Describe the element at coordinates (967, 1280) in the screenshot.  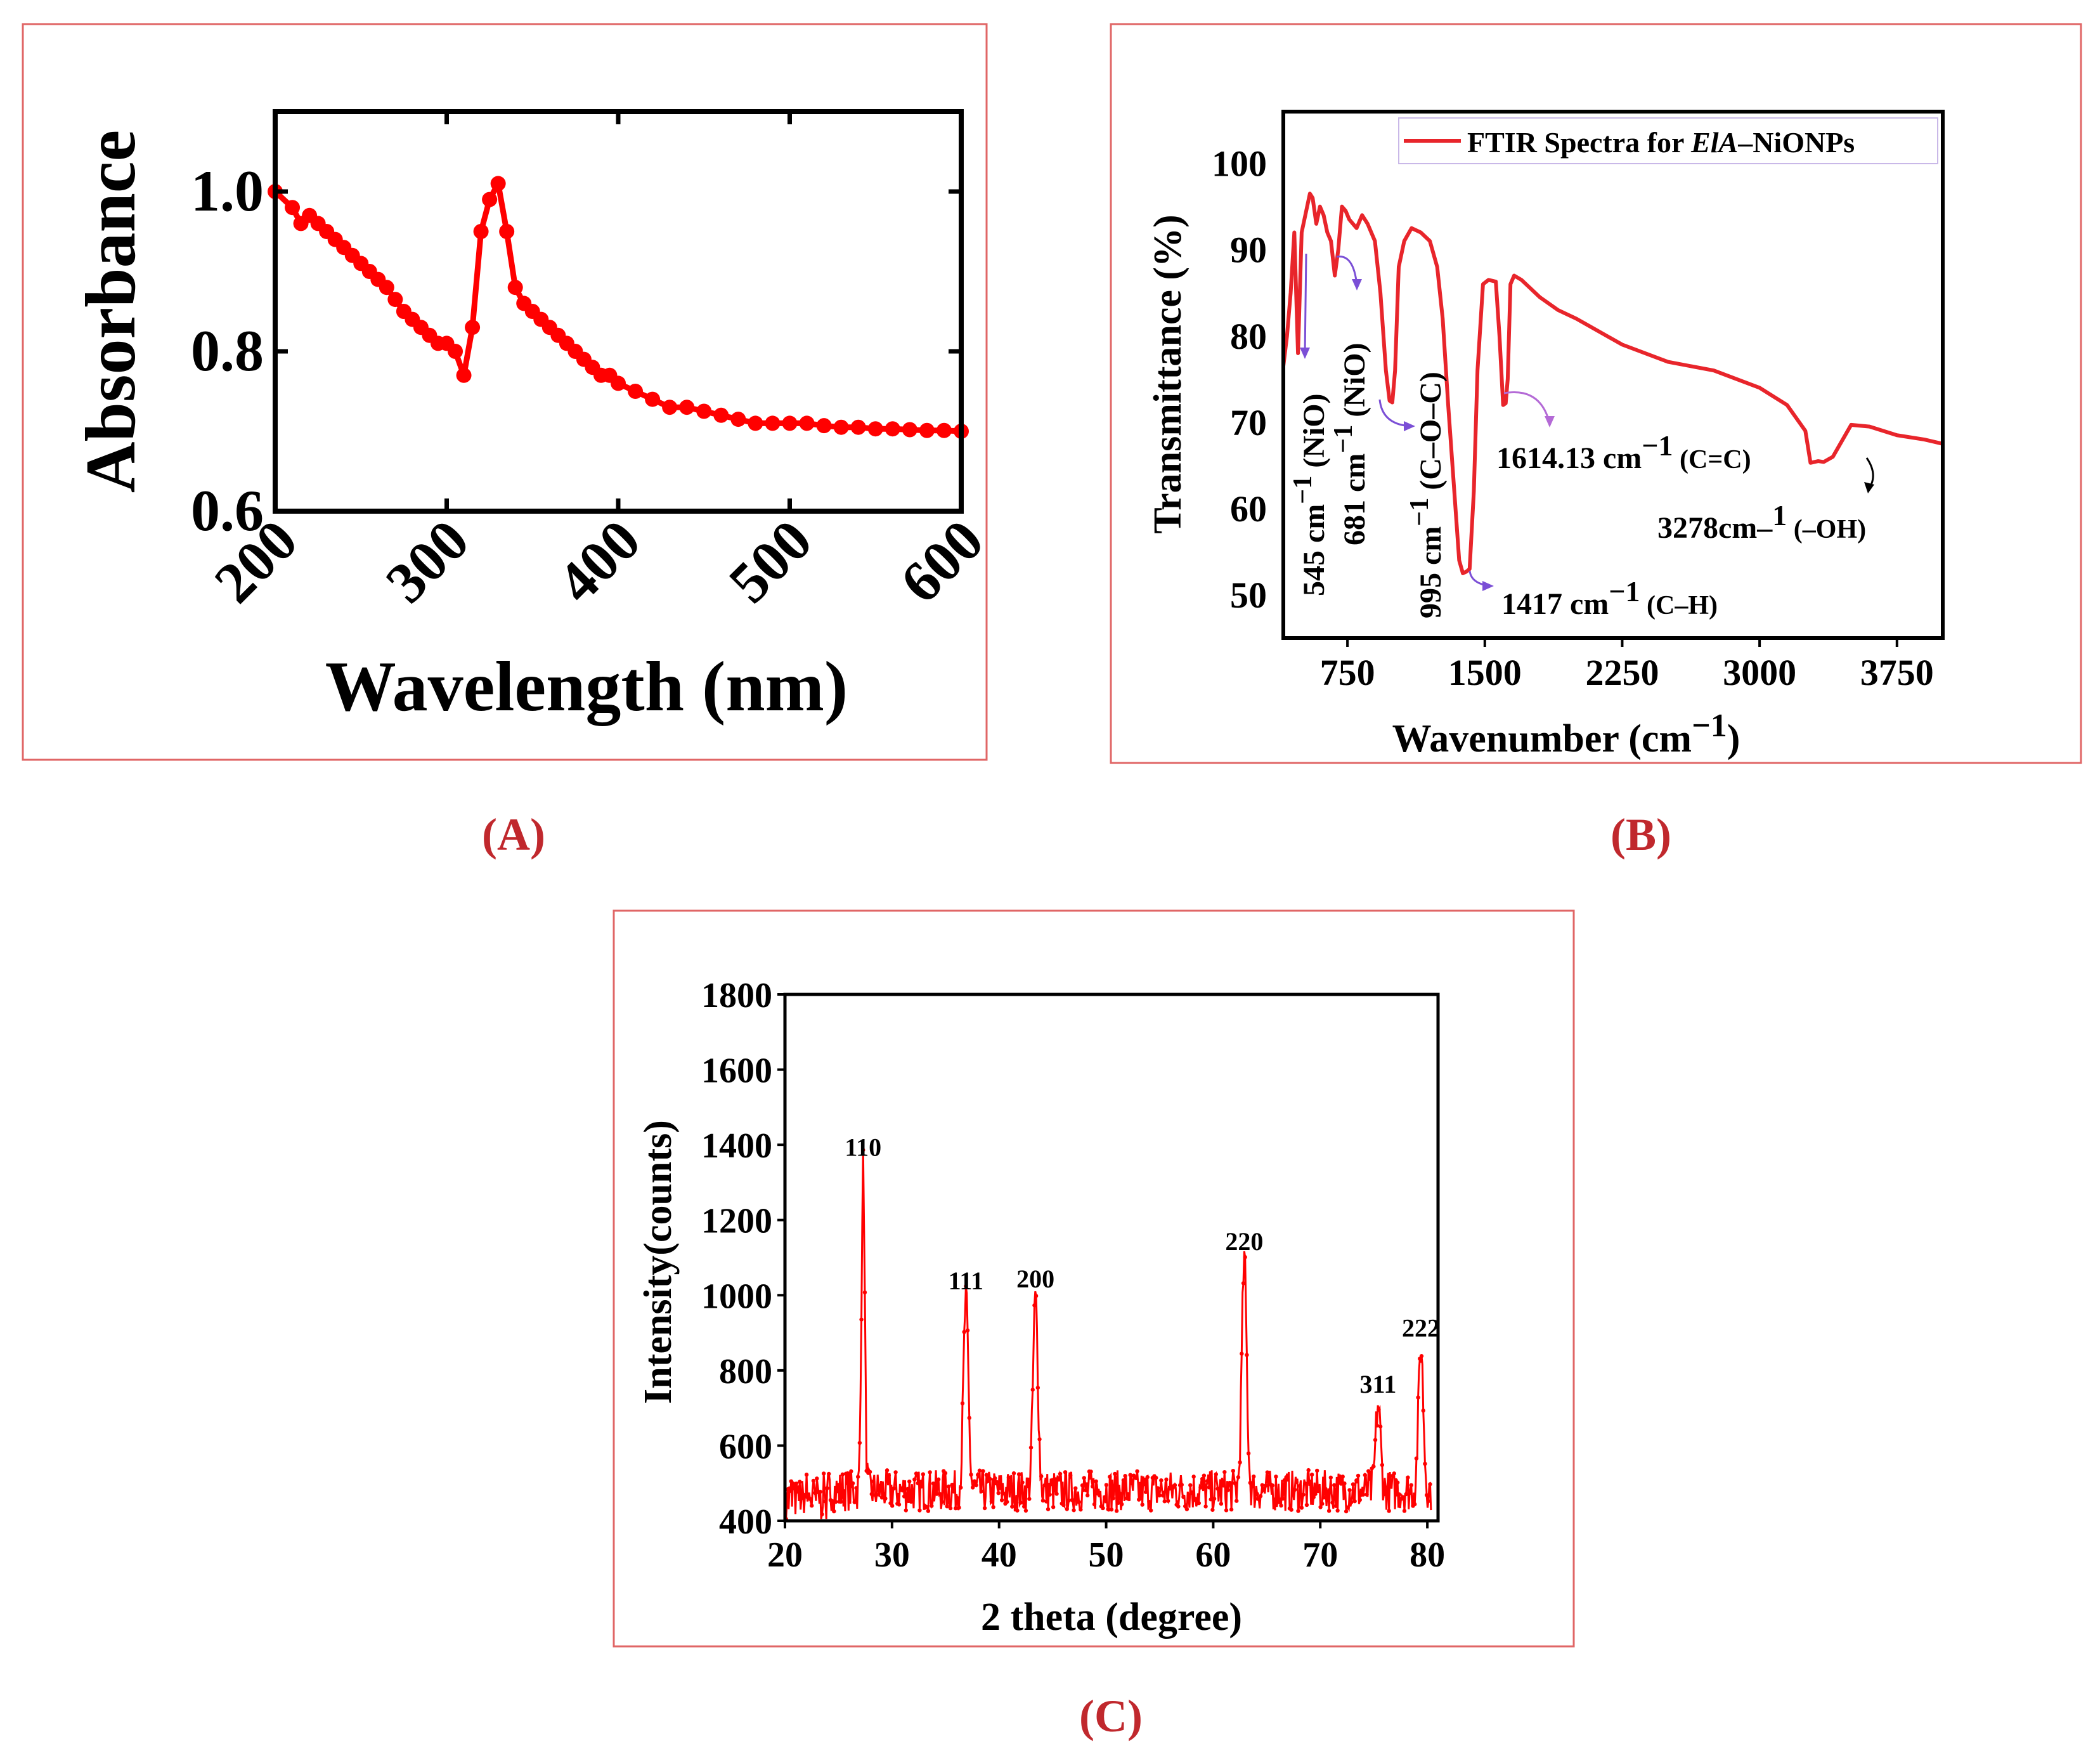
I see `chart-c-peak-label: 111` at that location.